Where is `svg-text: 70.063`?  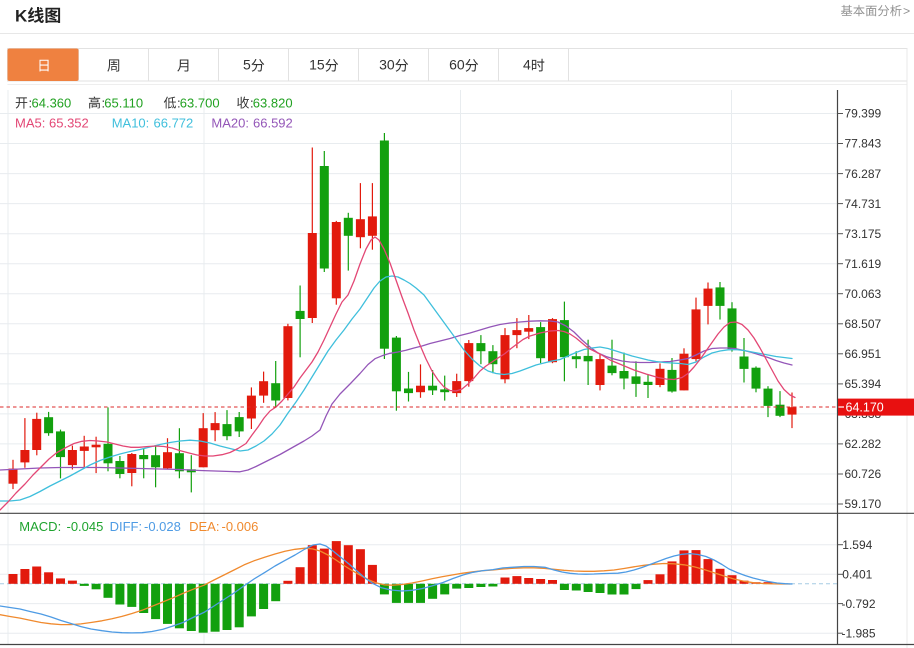
svg-text: 70.063 is located at coordinates (863, 294).